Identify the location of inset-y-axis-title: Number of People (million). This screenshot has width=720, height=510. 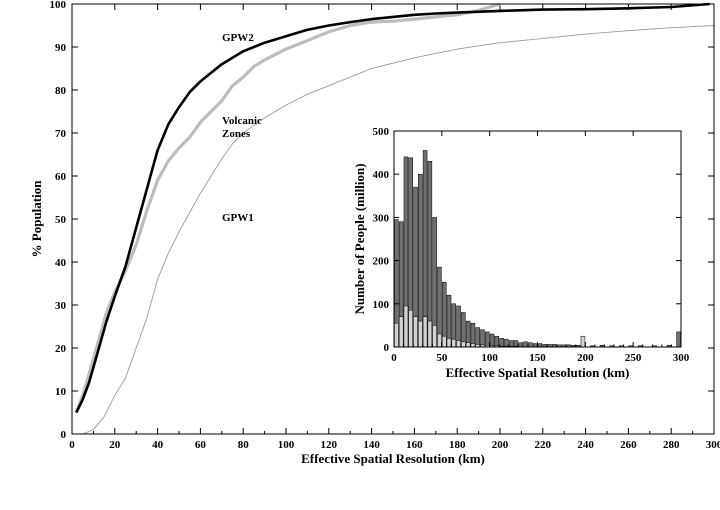
(359, 238).